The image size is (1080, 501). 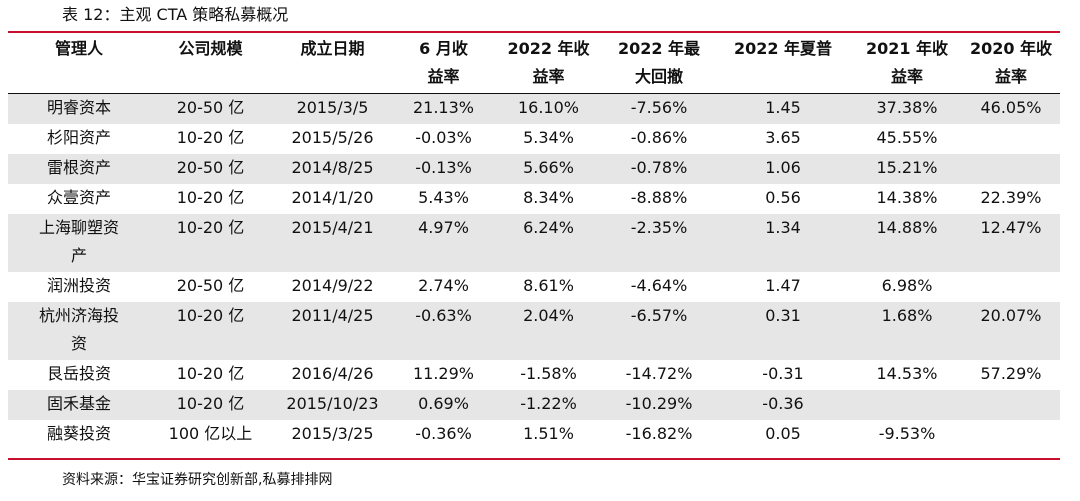 I want to click on manager-name-line: 产, so click(x=78, y=255).